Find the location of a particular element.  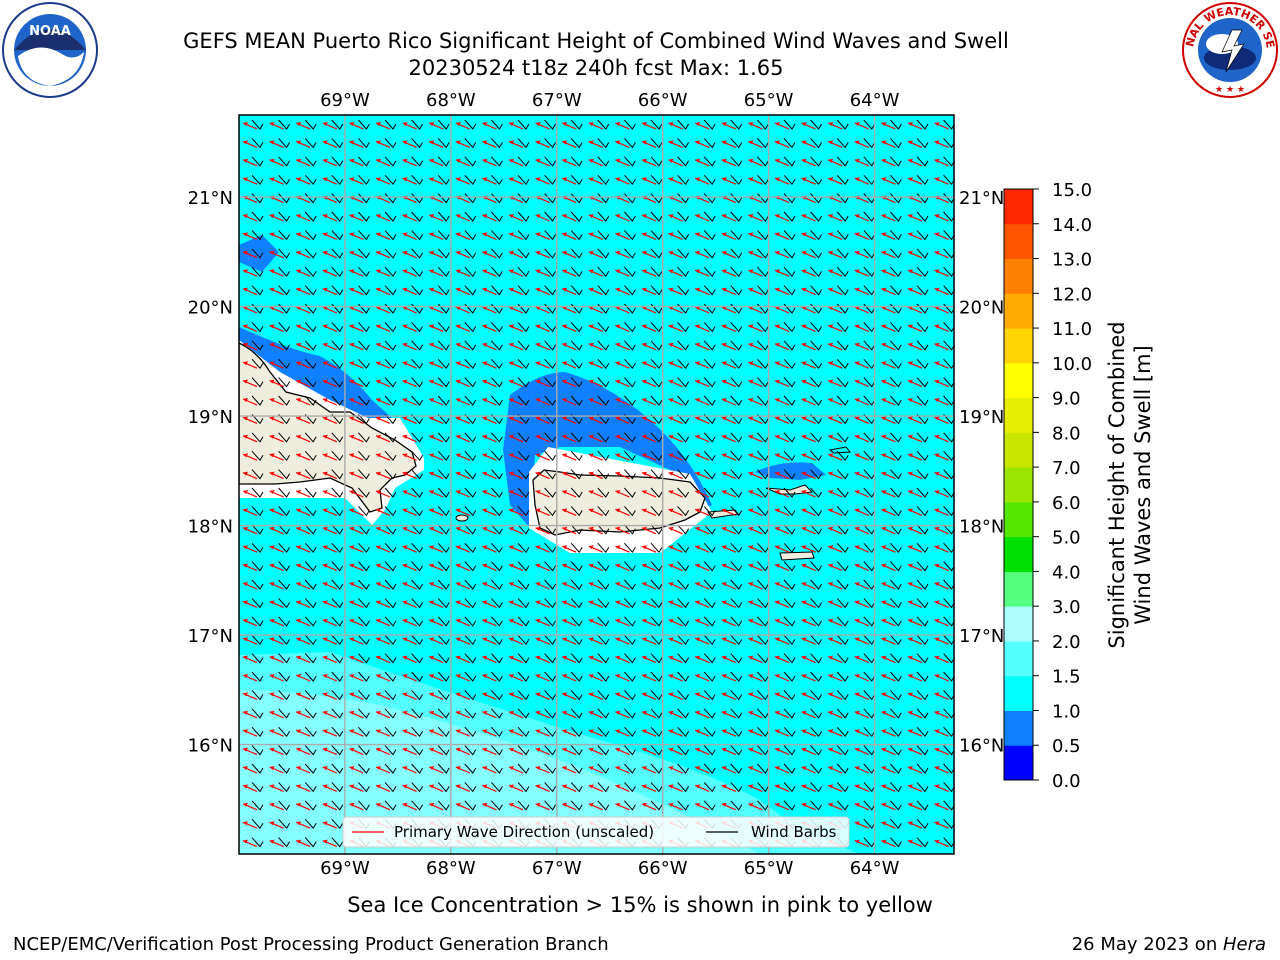

wave-band-0-5-1-hispaniola is located at coordinates (315, 372).